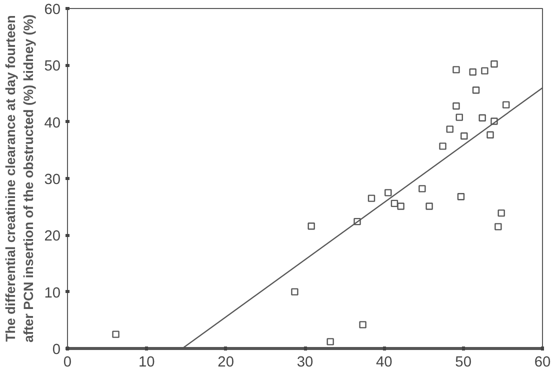 The image size is (552, 369). What do you see at coordinates (463, 361) in the screenshot?
I see `x-tick-label: 50` at bounding box center [463, 361].